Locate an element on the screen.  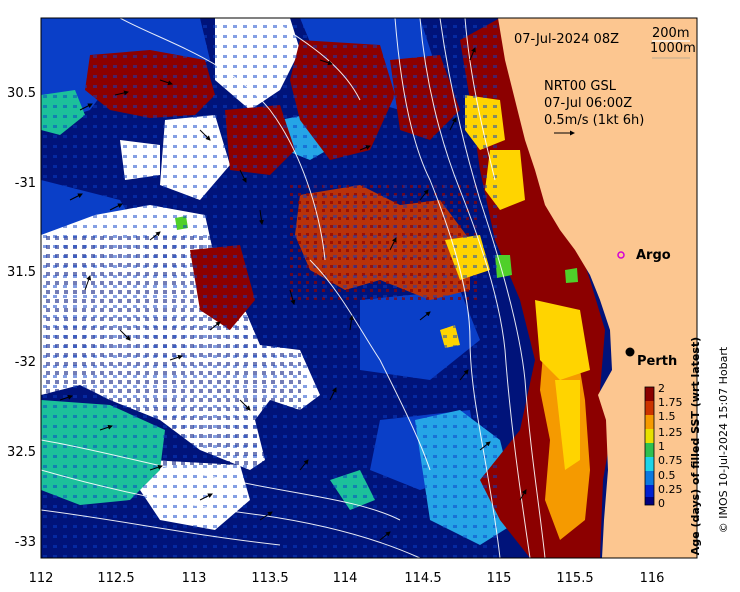
lon-tick-115: 115 is located at coordinates (499, 578).